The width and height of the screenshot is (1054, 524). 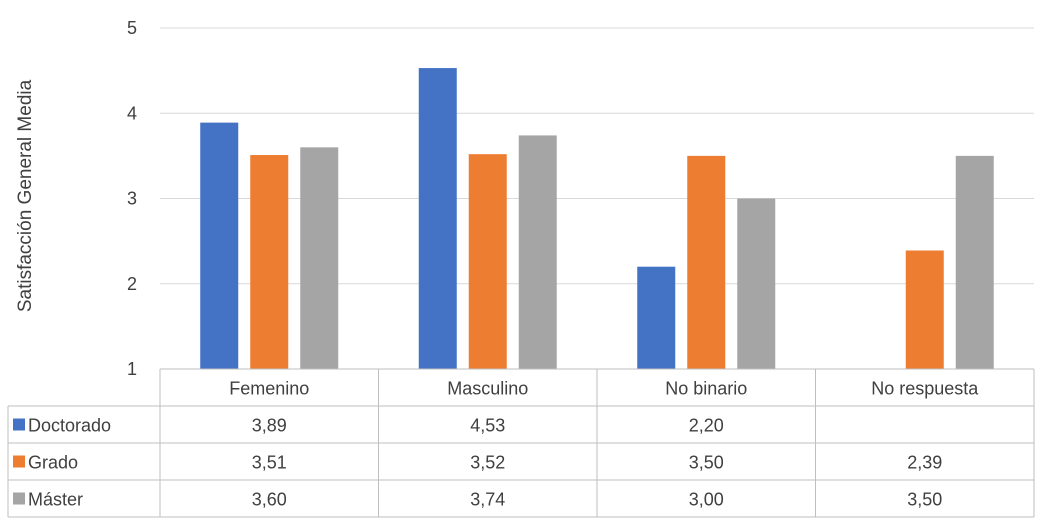 I want to click on data-label: 3,74, so click(x=487, y=500).